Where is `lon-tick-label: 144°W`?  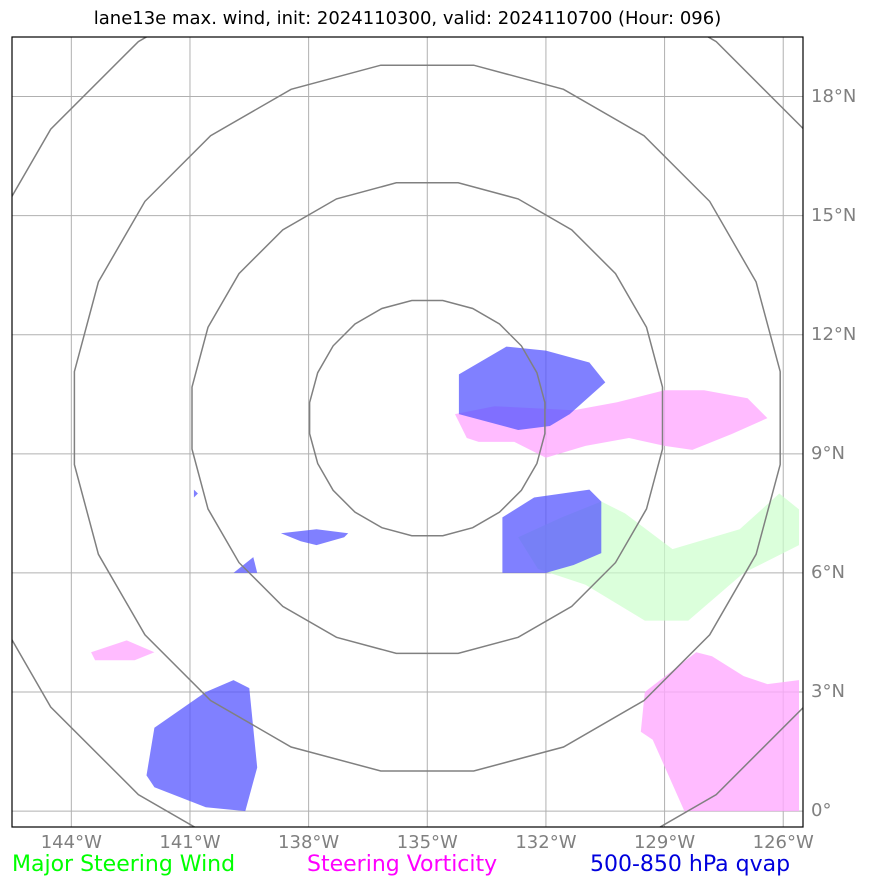
lon-tick-label: 144°W is located at coordinates (71, 842).